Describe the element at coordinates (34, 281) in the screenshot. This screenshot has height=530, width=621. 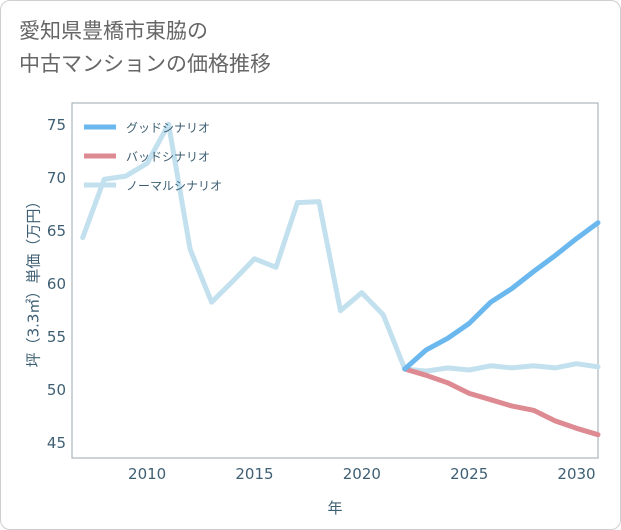
I see `y-axis-label: 坪（3.3㎡）単価（万円）` at that location.